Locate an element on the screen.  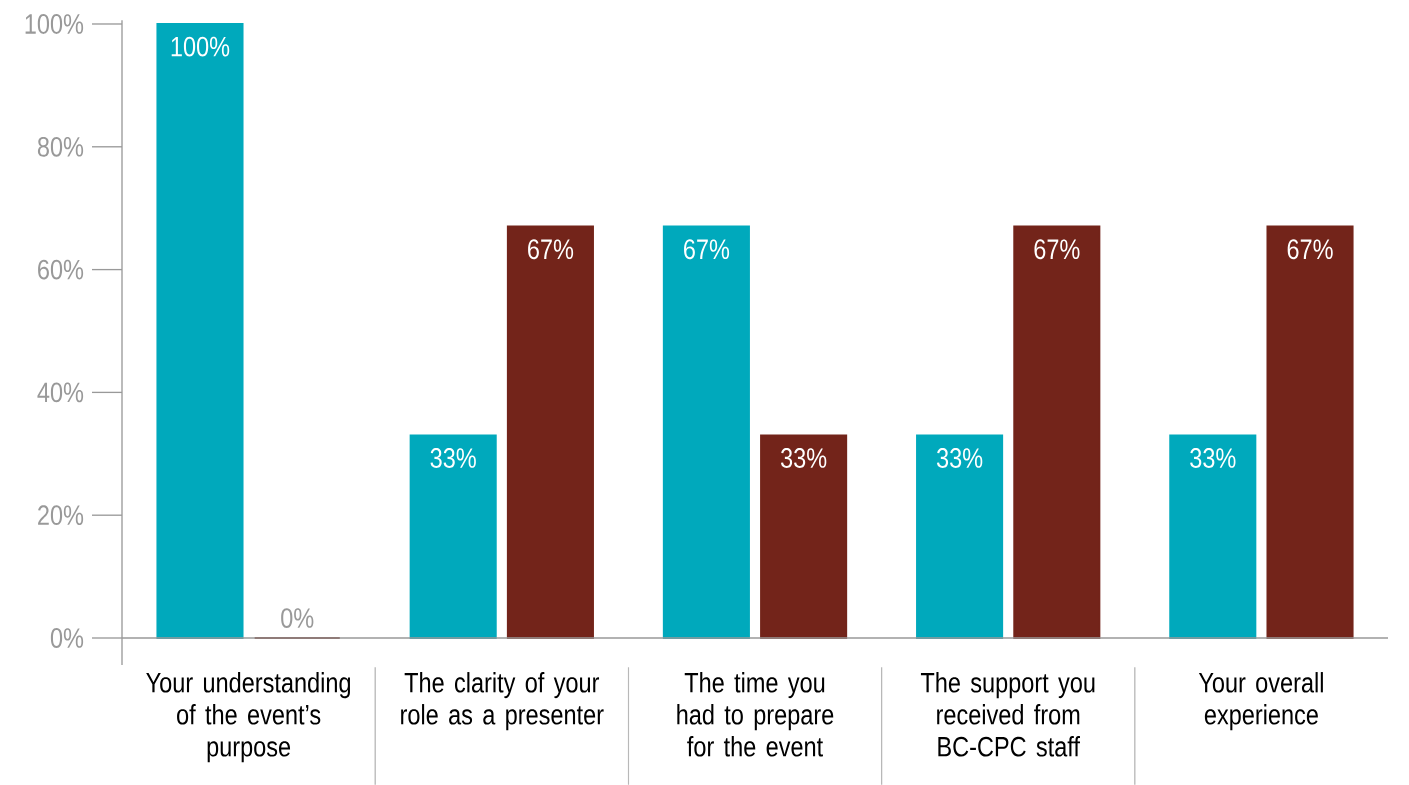
x-tick-label: Your overall experience is located at coordinates (1260, 701).